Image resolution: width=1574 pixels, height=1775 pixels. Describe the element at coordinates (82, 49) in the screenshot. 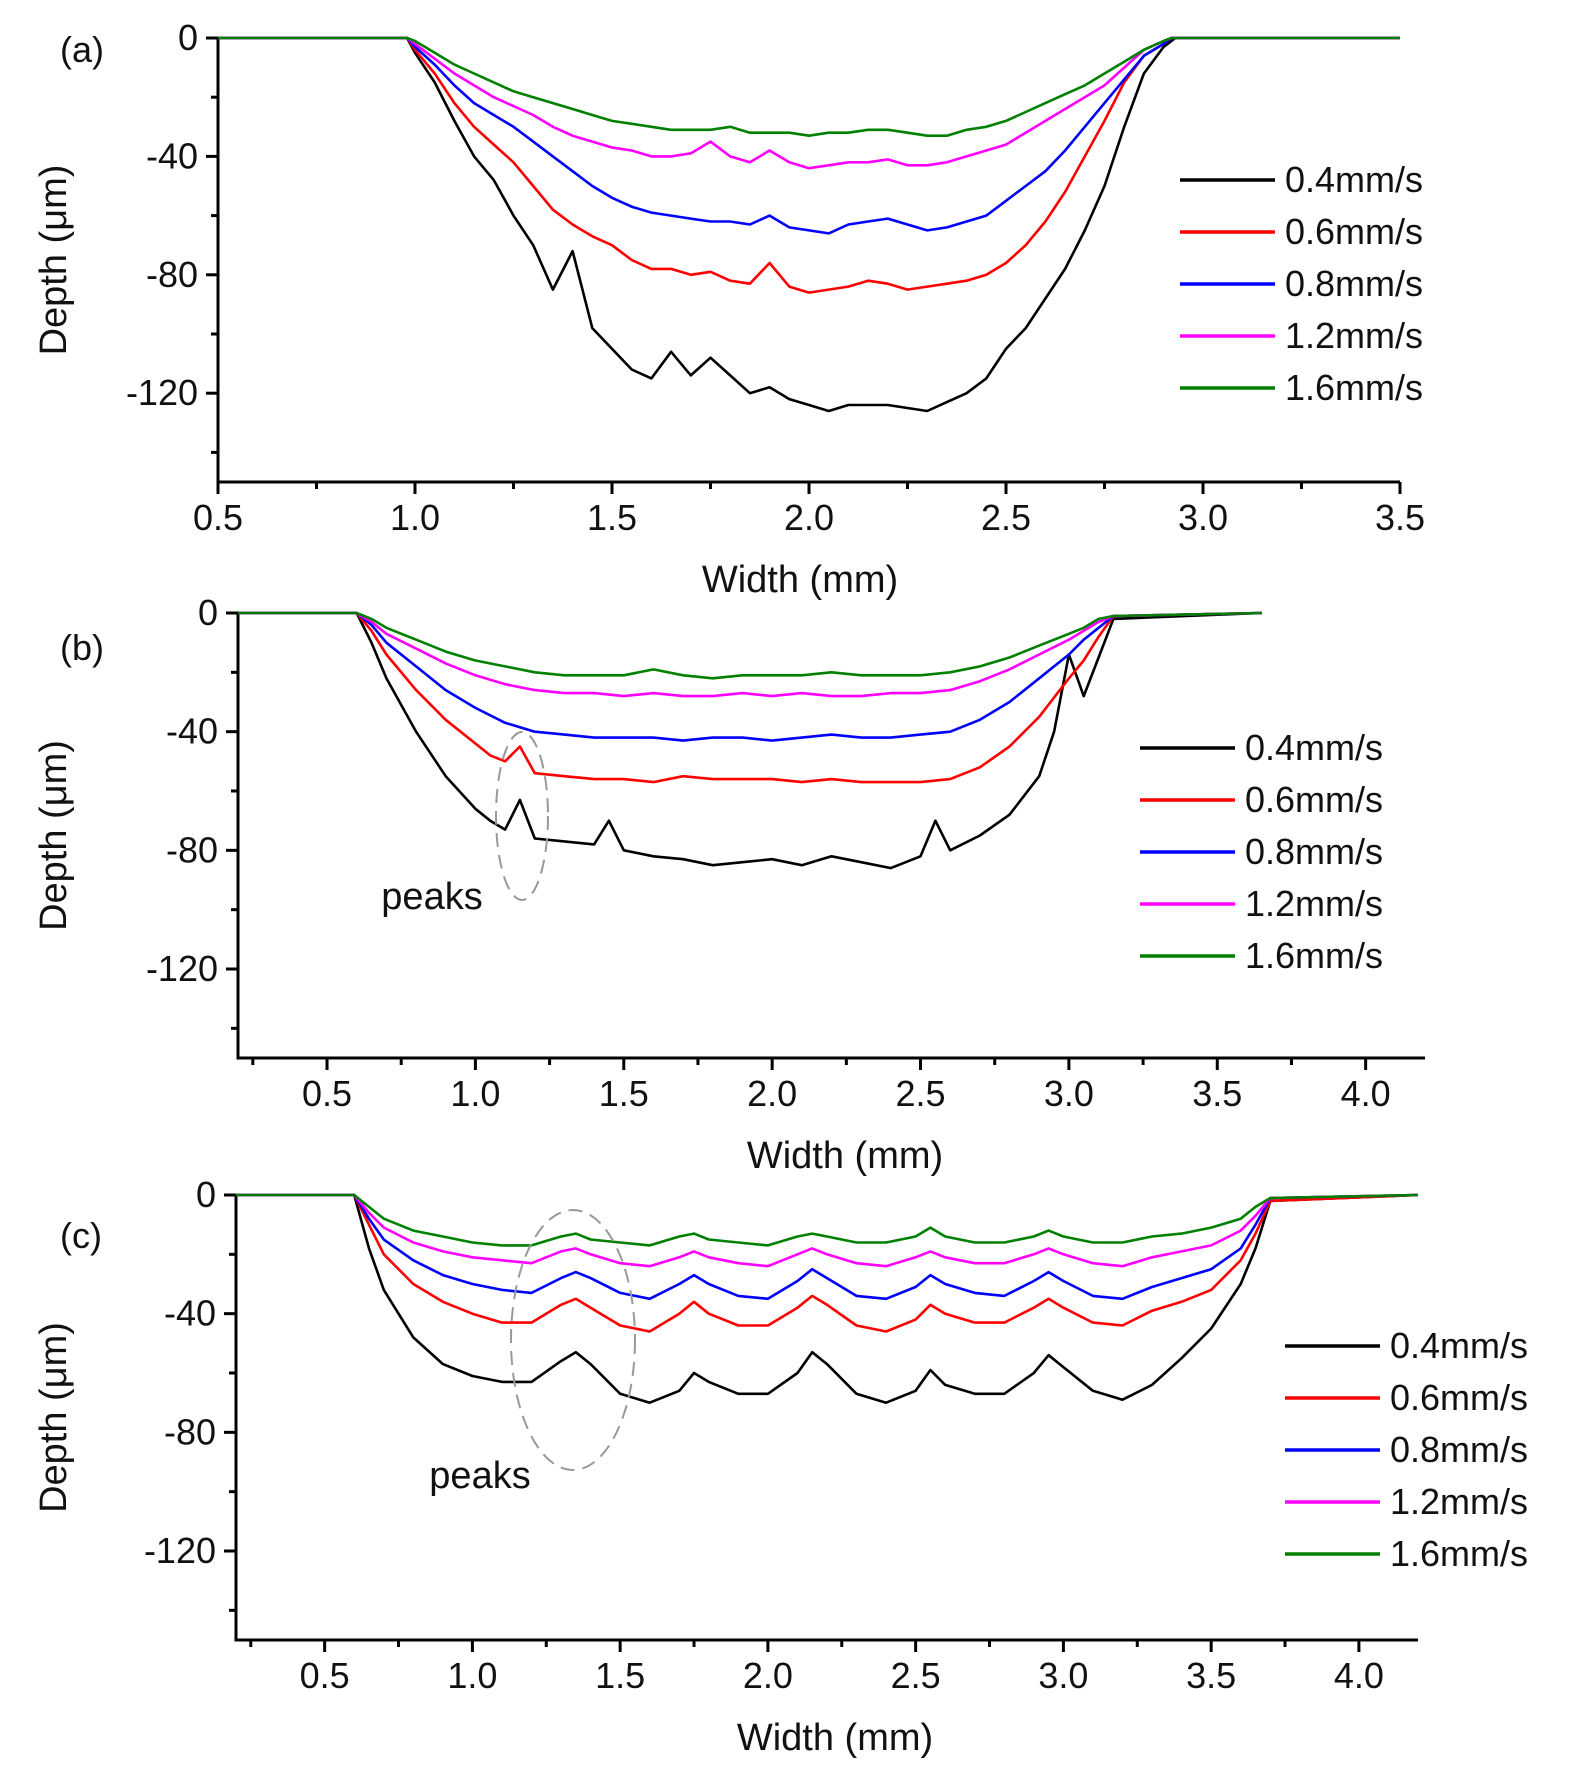

I see `panel-label: (a)` at that location.